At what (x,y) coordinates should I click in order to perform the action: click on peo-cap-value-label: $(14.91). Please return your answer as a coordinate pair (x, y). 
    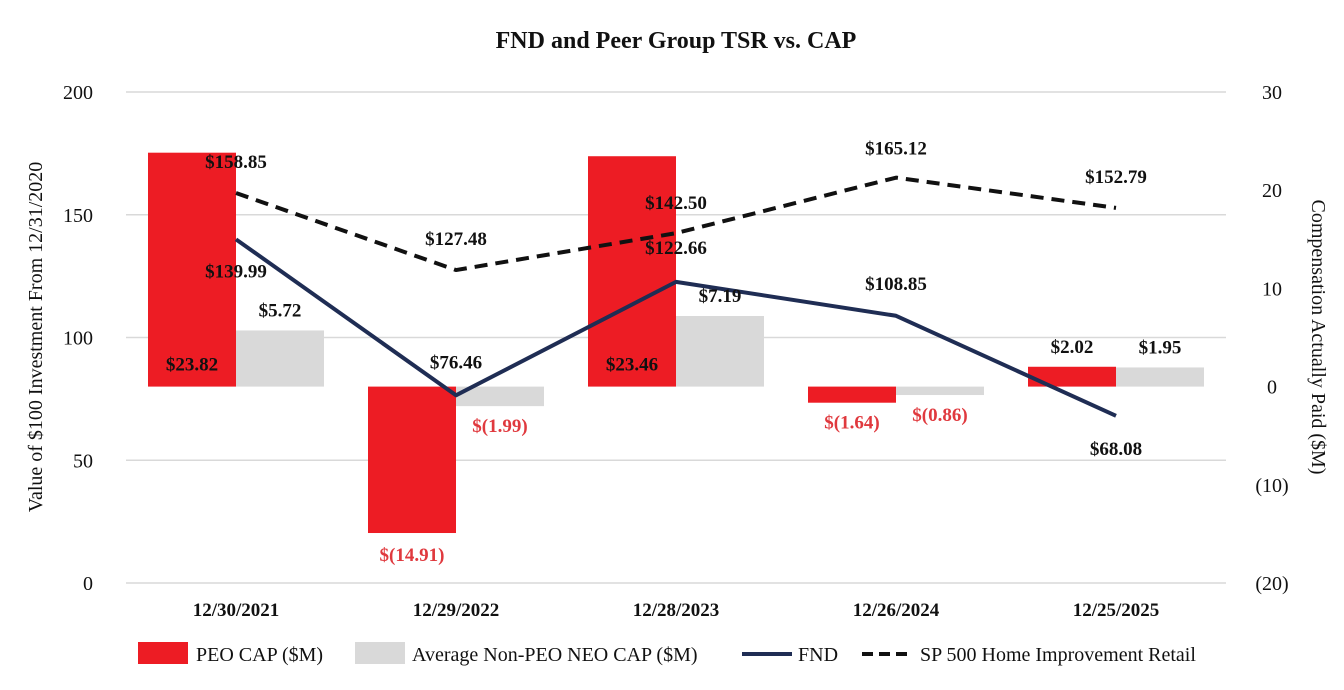
    Looking at the image, I should click on (412, 555).